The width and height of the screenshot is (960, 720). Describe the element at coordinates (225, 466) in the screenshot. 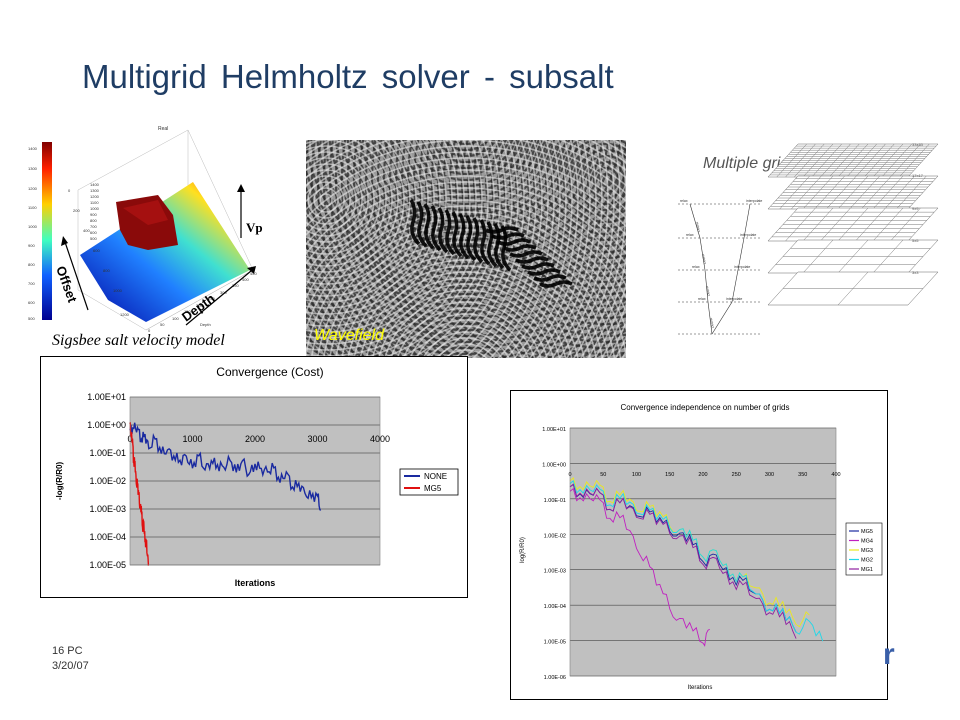

I see `series-line-none` at that location.